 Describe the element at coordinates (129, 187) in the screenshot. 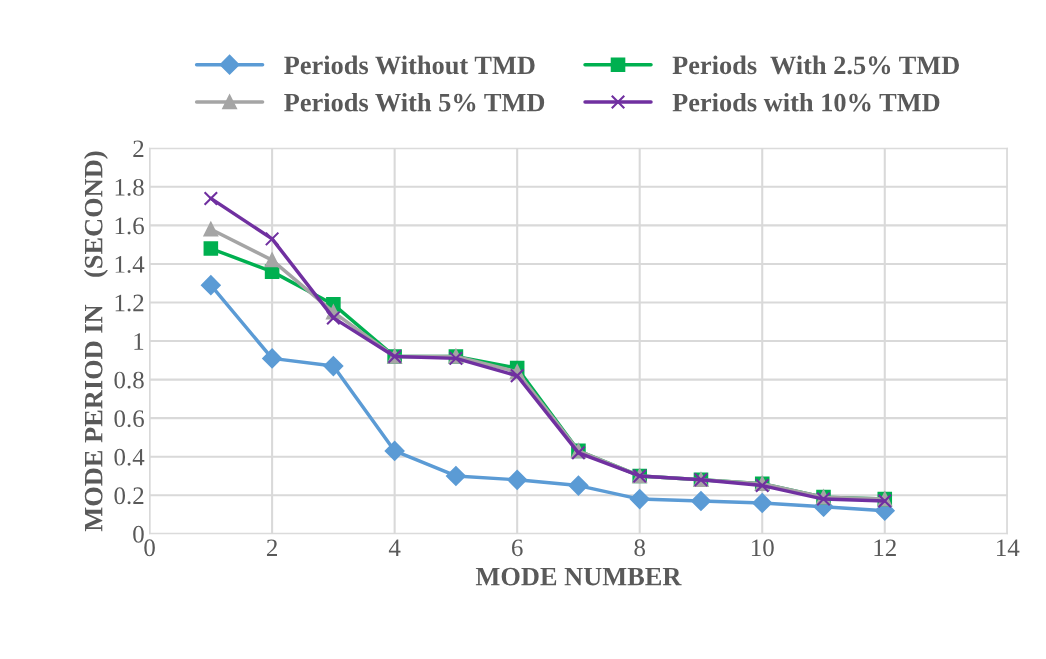

I see `y-tick-label: 1.8` at that location.